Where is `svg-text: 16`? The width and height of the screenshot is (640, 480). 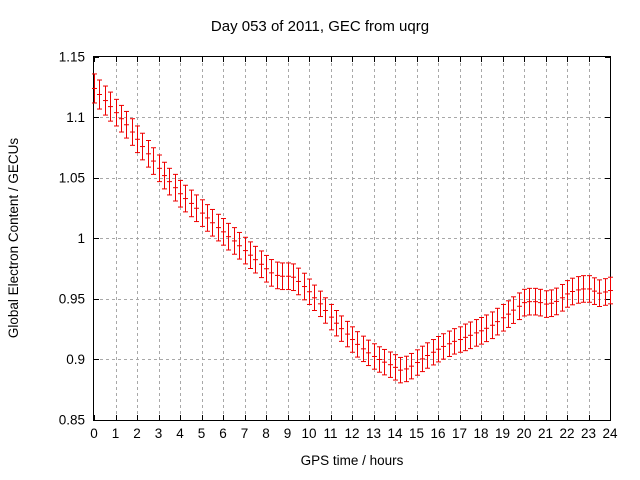 svg-text: 16 is located at coordinates (437, 433).